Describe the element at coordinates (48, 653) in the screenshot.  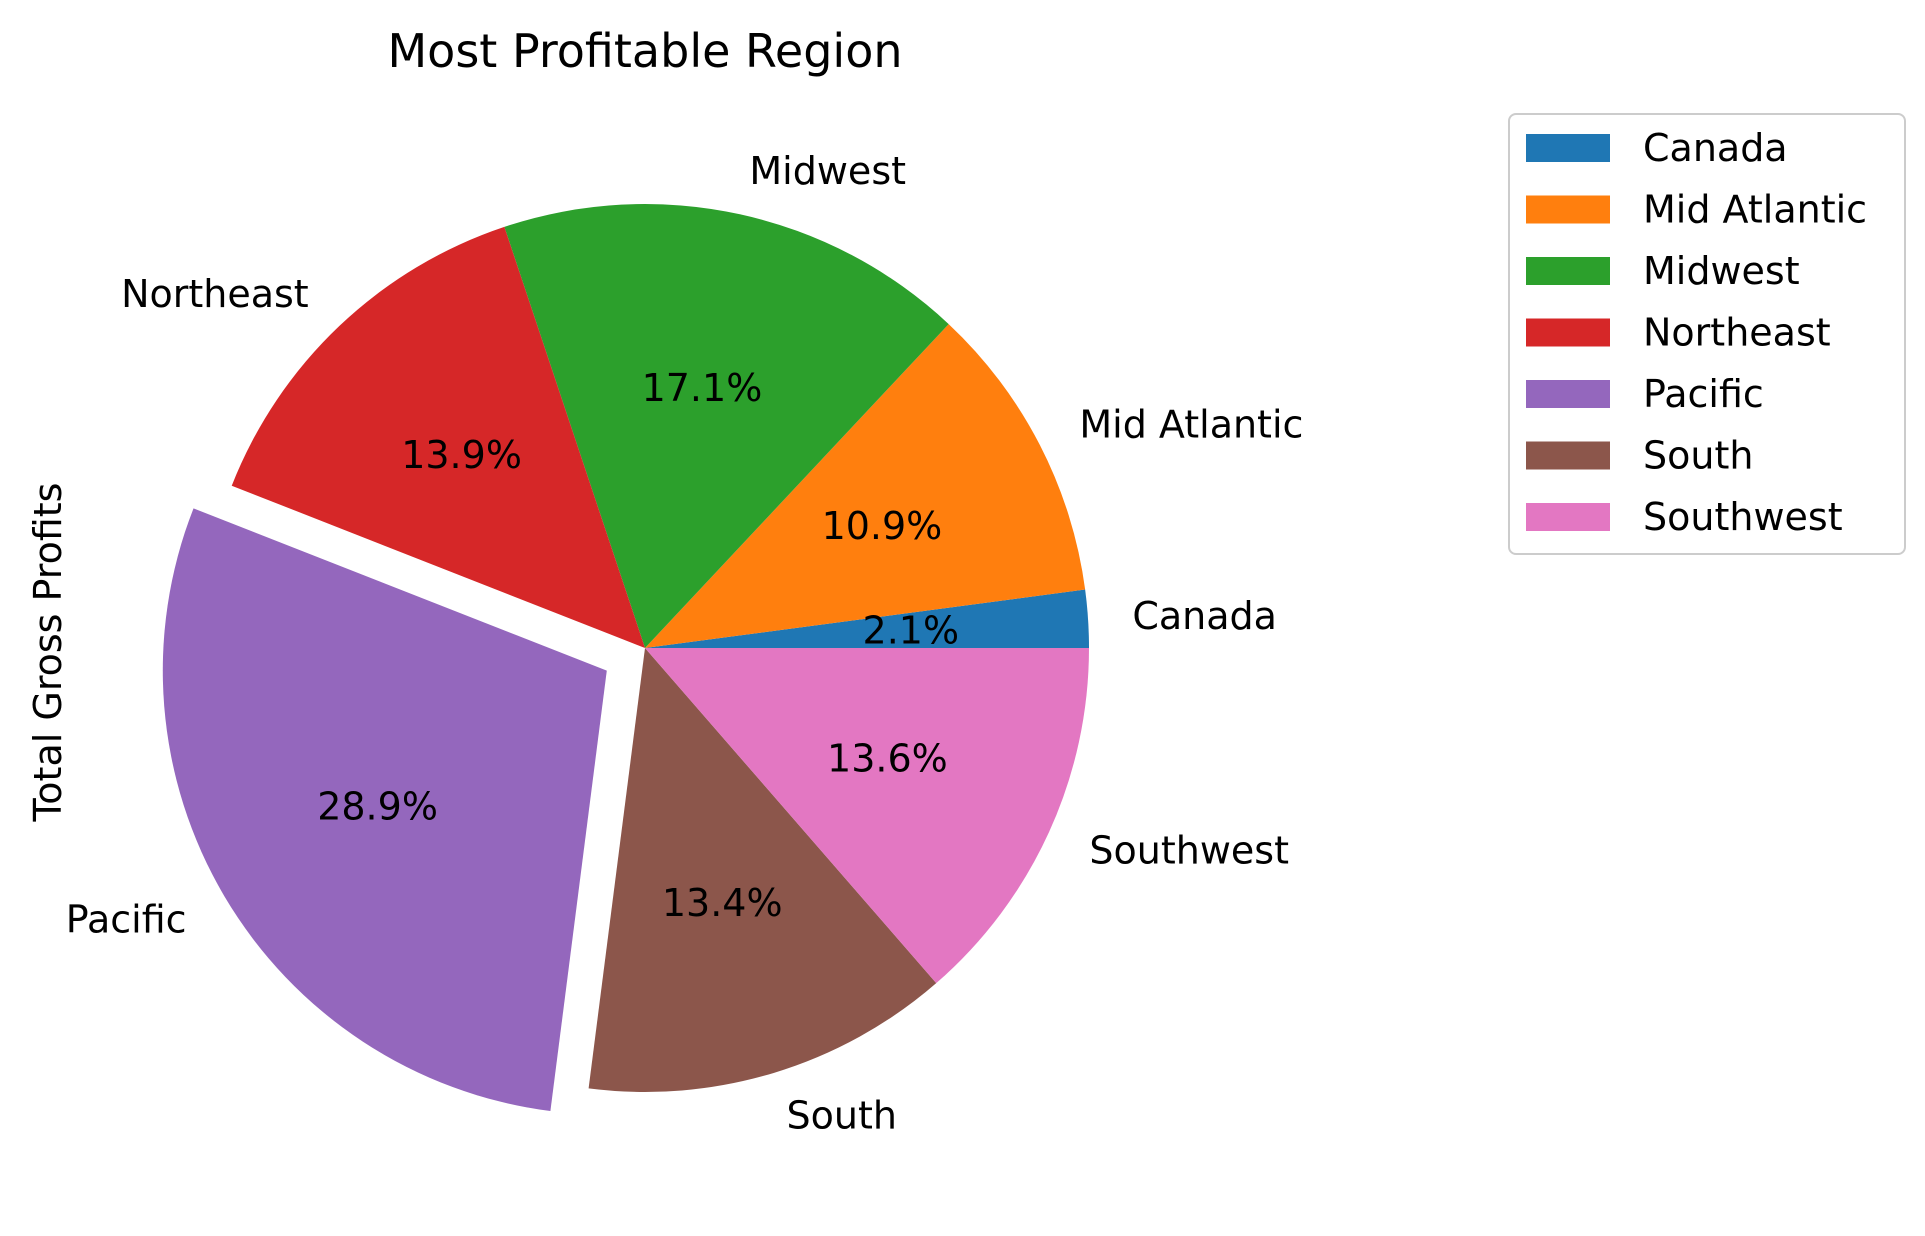
I see `y-axis-label: Total Gross Profits` at that location.